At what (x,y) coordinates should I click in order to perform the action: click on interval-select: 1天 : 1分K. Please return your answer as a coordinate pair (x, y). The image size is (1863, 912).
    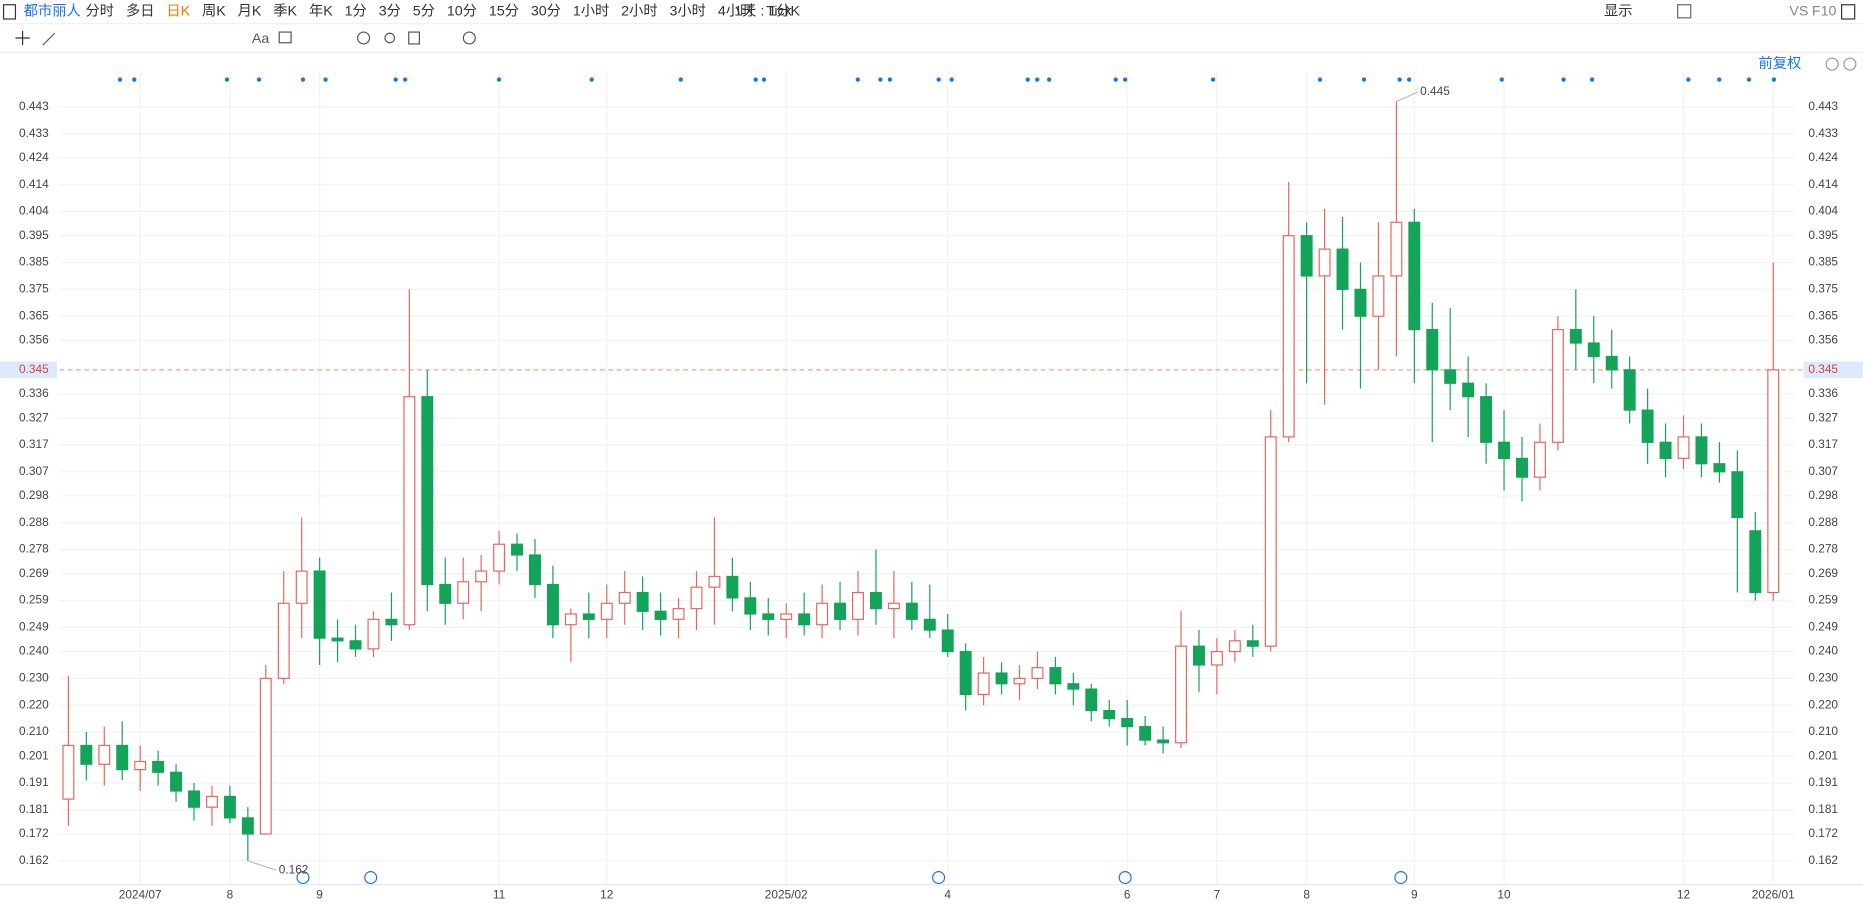
    Looking at the image, I should click on (767, 11).